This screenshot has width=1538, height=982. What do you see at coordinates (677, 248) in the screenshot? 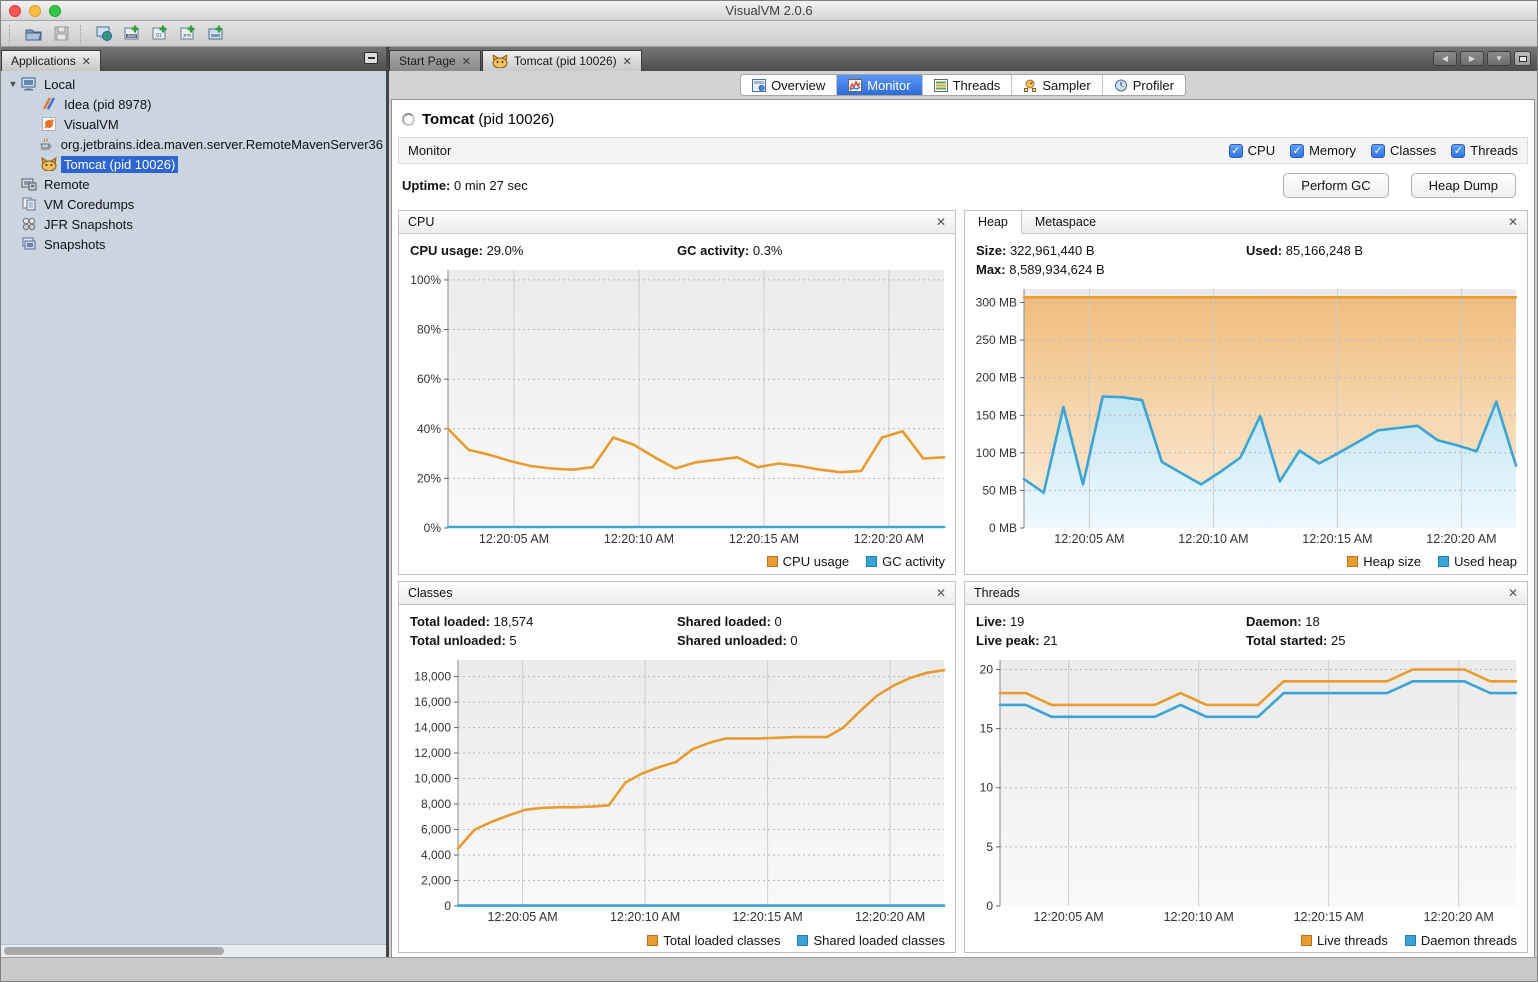
I see `cpu-stats: CPU usage: 29.0% GC activity: 0.3%` at bounding box center [677, 248].